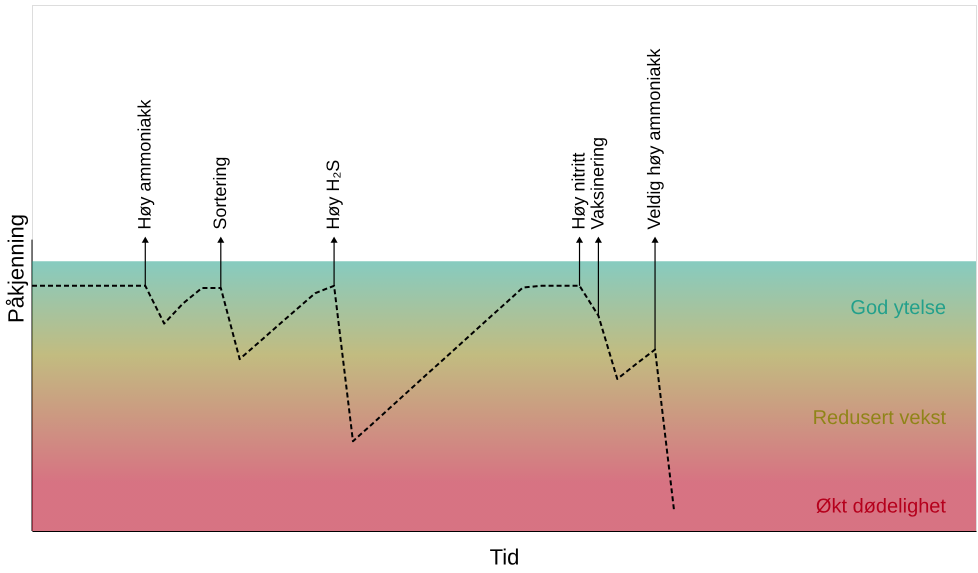 This screenshot has width=978, height=573. I want to click on text: Sortering, so click(220, 193).